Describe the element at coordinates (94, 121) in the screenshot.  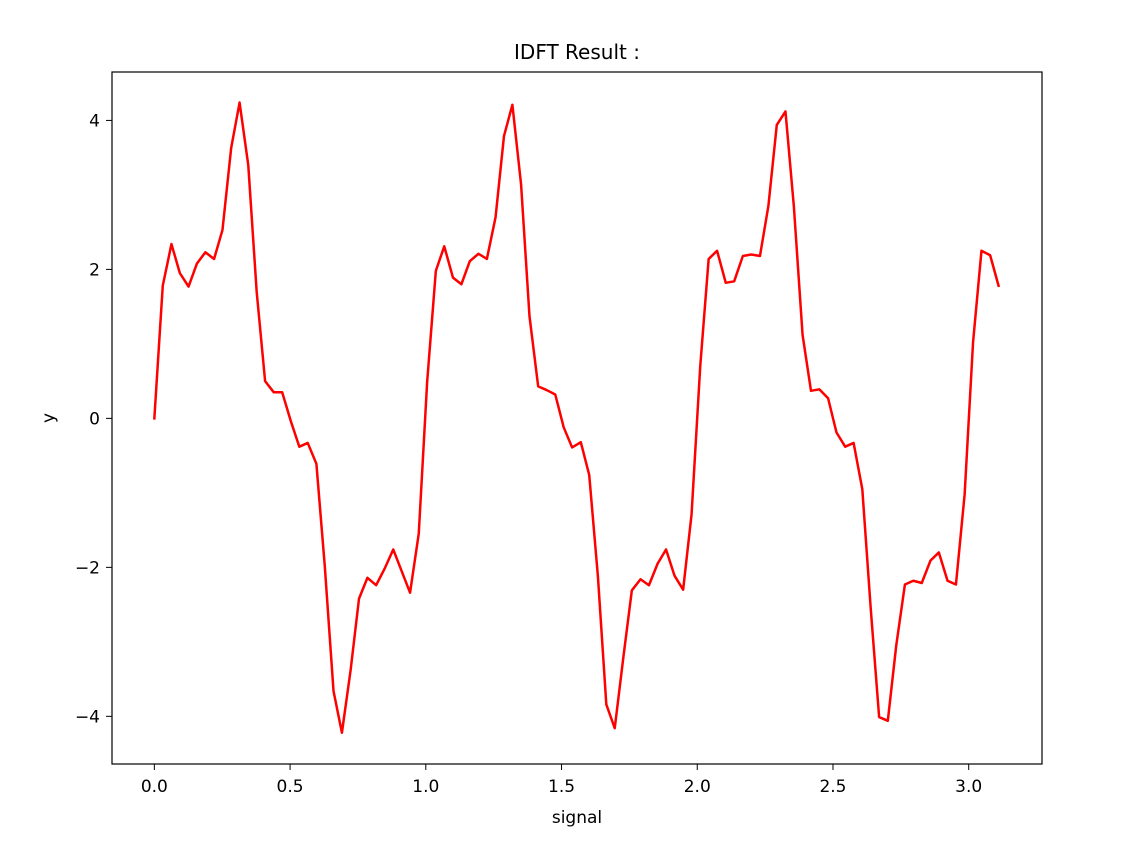
I see `y-tick-label: 4` at that location.